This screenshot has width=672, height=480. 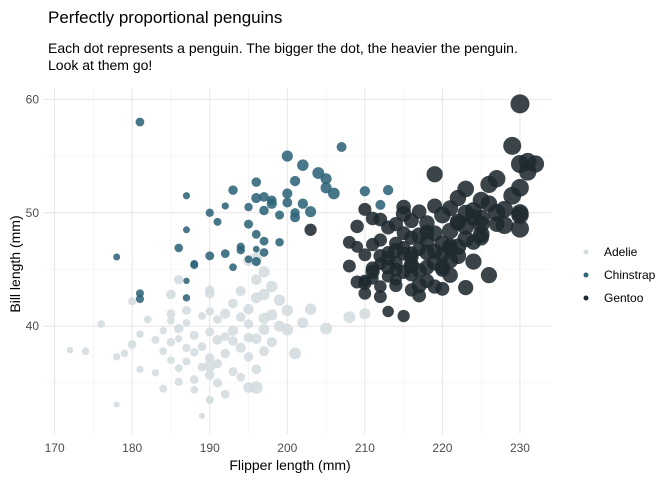 What do you see at coordinates (613, 298) in the screenshot?
I see `legend-item-gentoo: Gentoo` at bounding box center [613, 298].